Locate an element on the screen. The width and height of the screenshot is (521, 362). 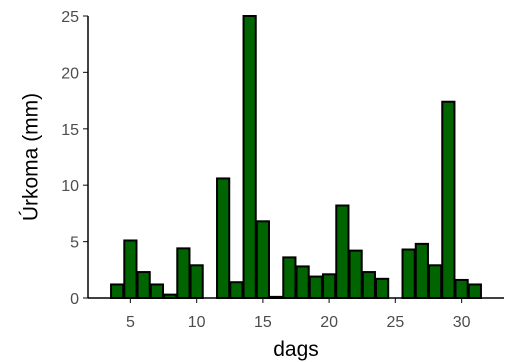
x-axis-title: dags is located at coordinates (296, 349).